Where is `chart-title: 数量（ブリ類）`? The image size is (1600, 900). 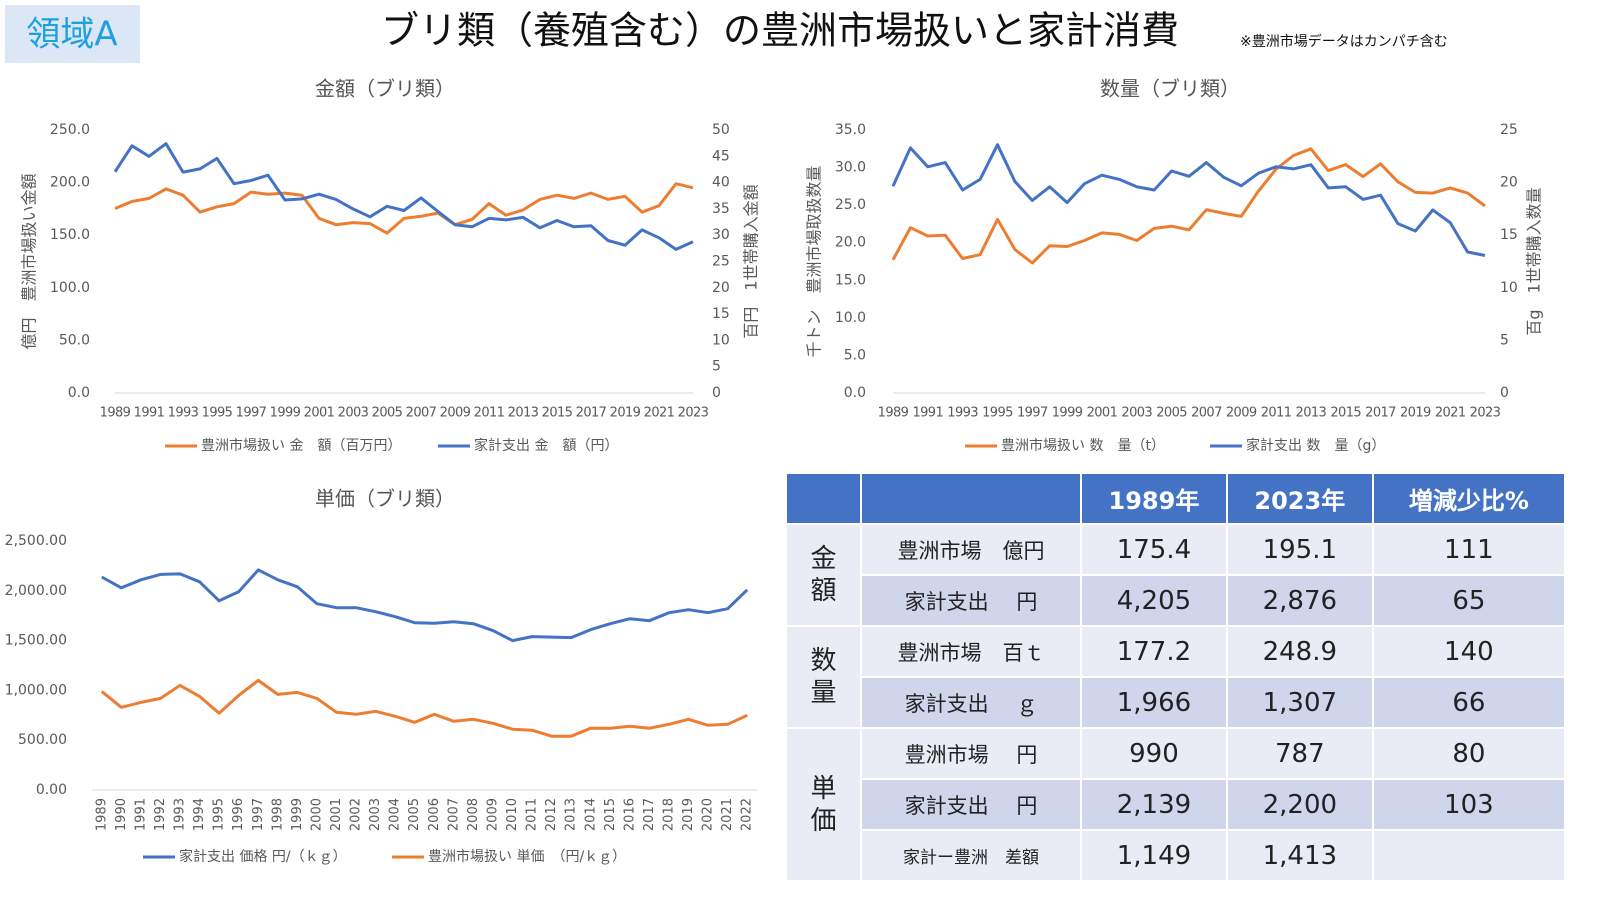 chart-title: 数量（ブリ類） is located at coordinates (1170, 89).